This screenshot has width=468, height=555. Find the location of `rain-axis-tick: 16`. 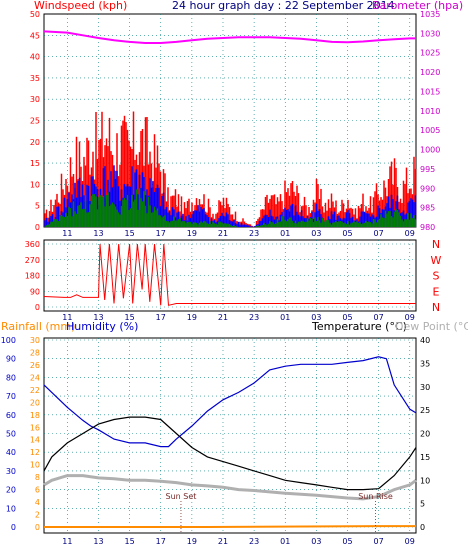

rain-axis-tick: 16 is located at coordinates (35, 427).